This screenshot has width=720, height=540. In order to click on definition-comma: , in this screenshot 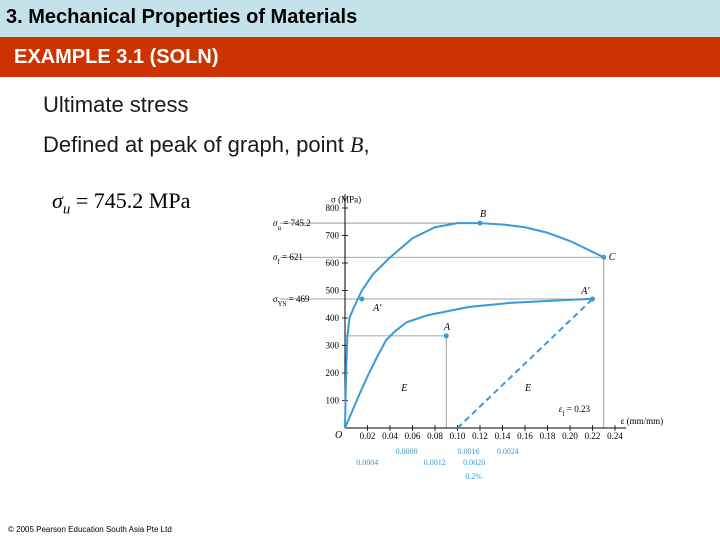, I will do `click(366, 144)`.